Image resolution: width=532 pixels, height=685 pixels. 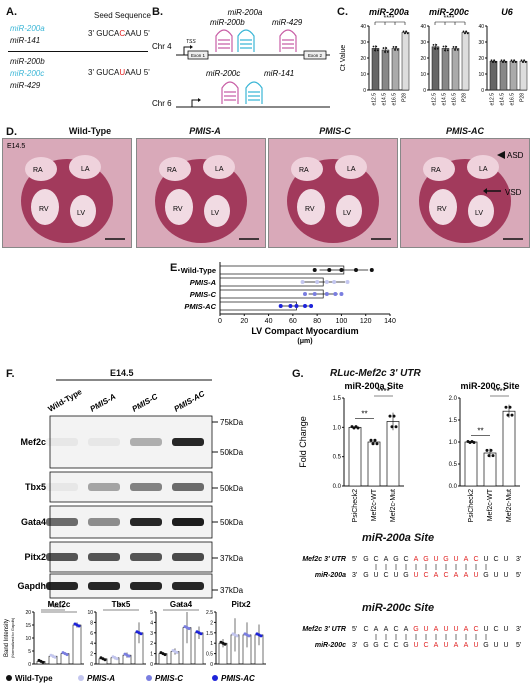 I want to click on svg-text: Exon 1, so click(x=198, y=55).